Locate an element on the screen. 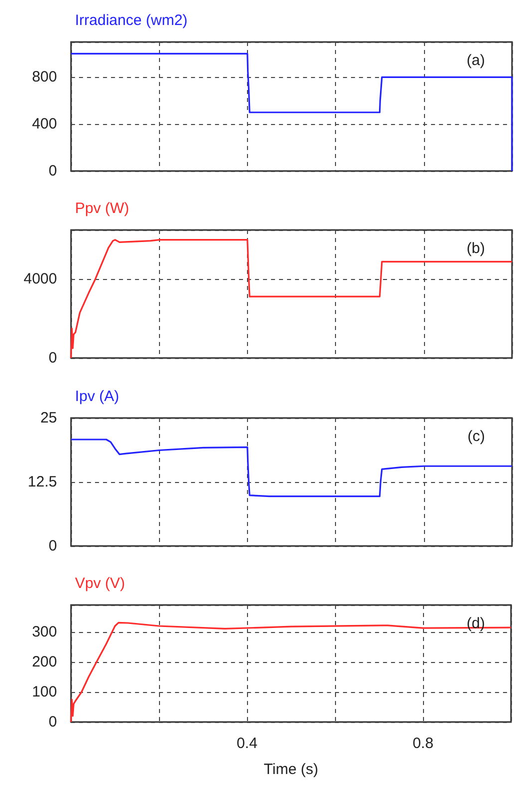  y-tick-label: 25 is located at coordinates (48, 418).